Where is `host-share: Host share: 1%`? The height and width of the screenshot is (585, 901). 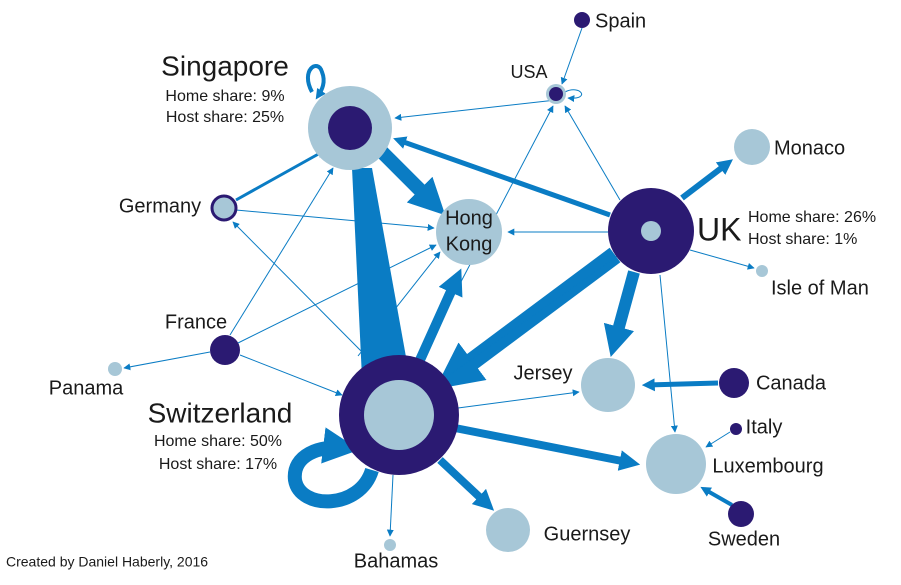 host-share: Host share: 1% is located at coordinates (802, 239).